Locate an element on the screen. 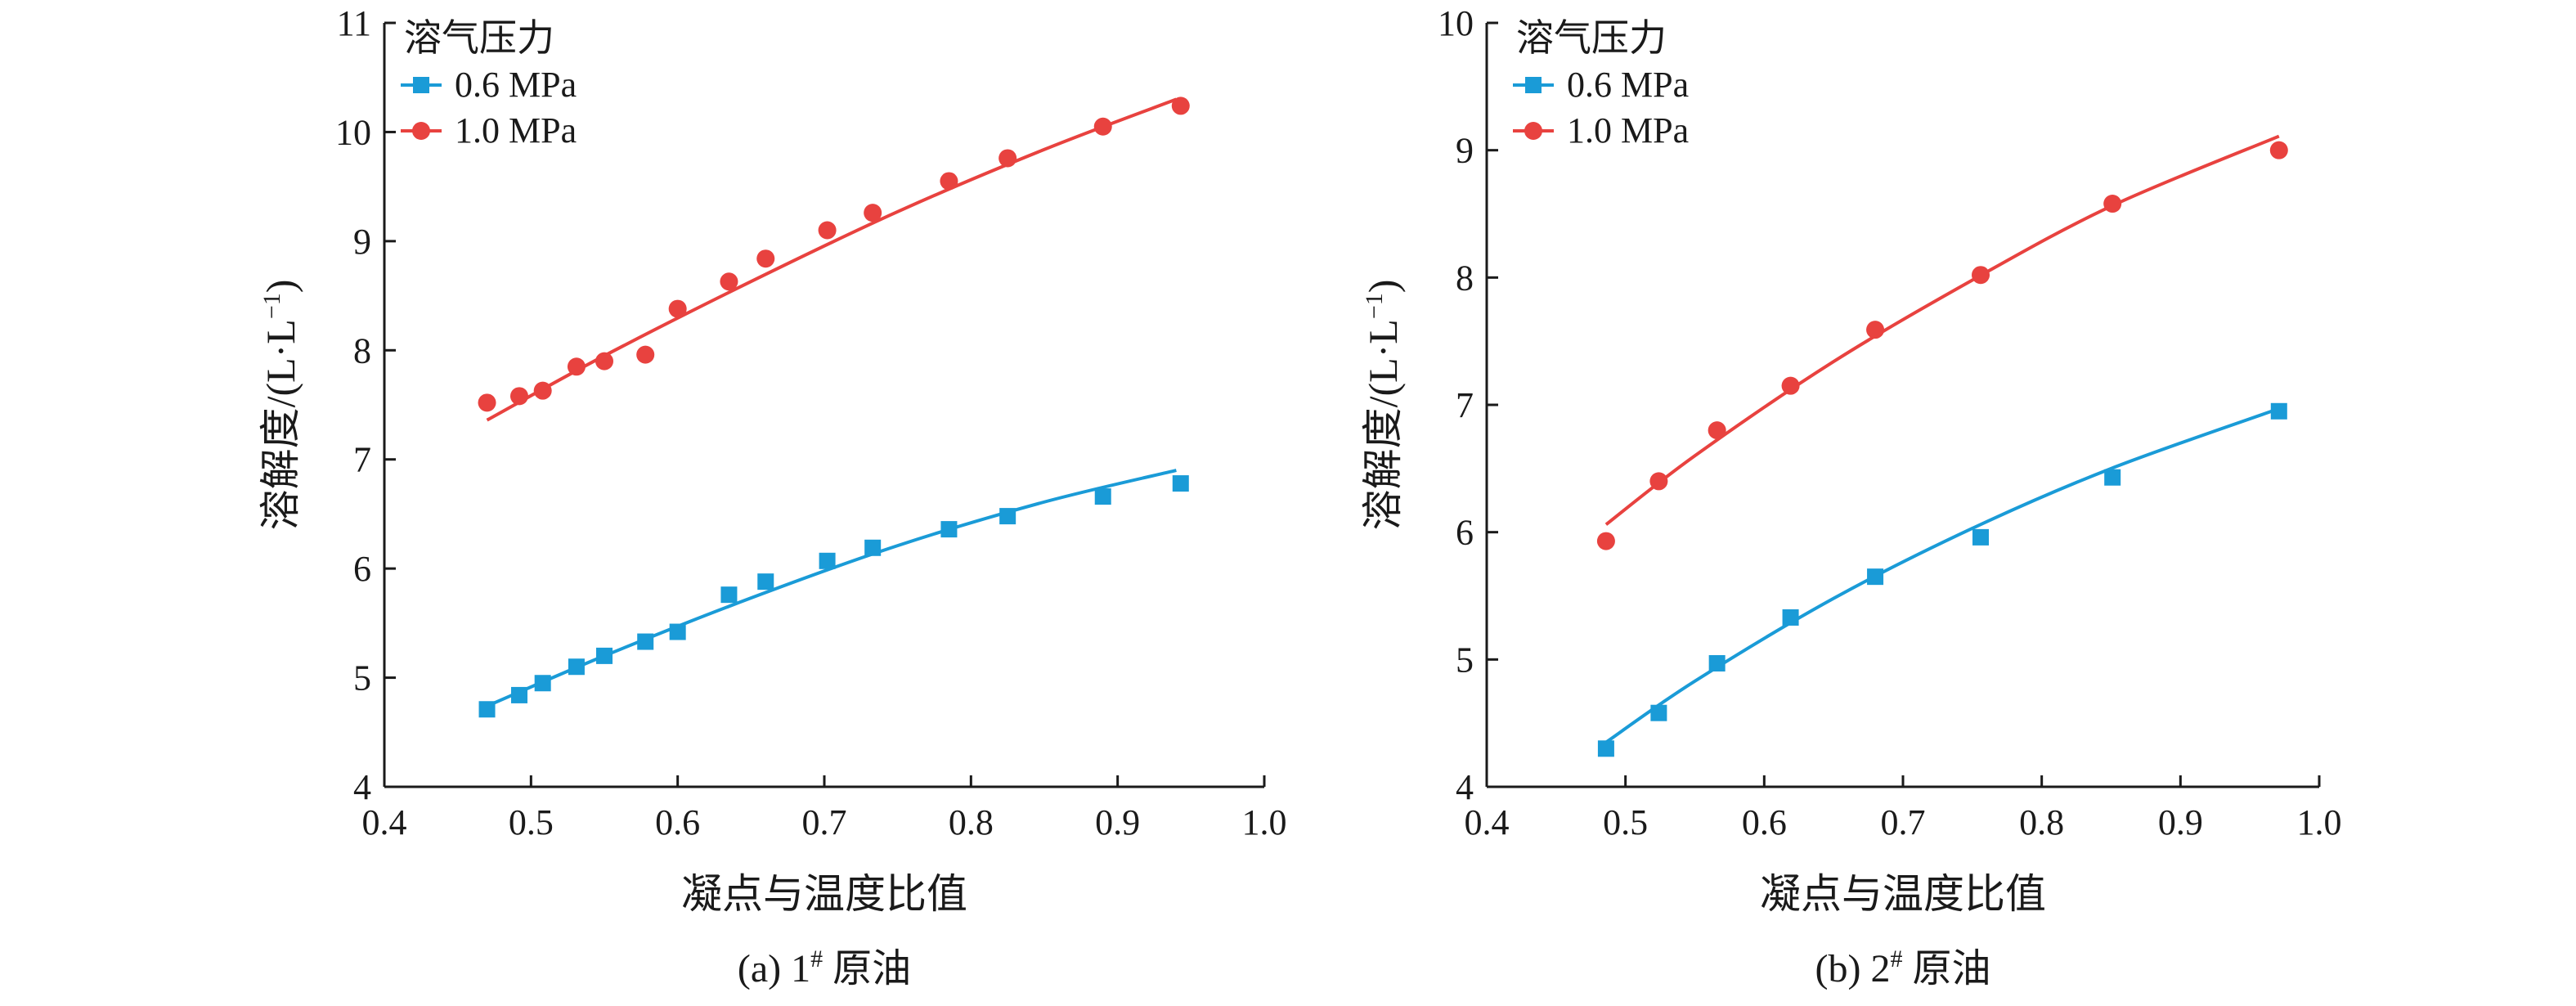 Image resolution: width=2576 pixels, height=1006 pixels. panel-caption: (b) 2# 原油 is located at coordinates (1903, 967).